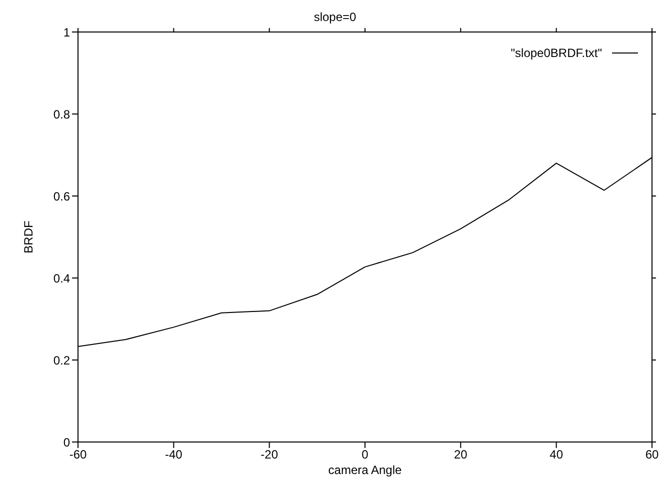  Describe the element at coordinates (365, 455) in the screenshot. I see `x-tick-label: 0` at that location.